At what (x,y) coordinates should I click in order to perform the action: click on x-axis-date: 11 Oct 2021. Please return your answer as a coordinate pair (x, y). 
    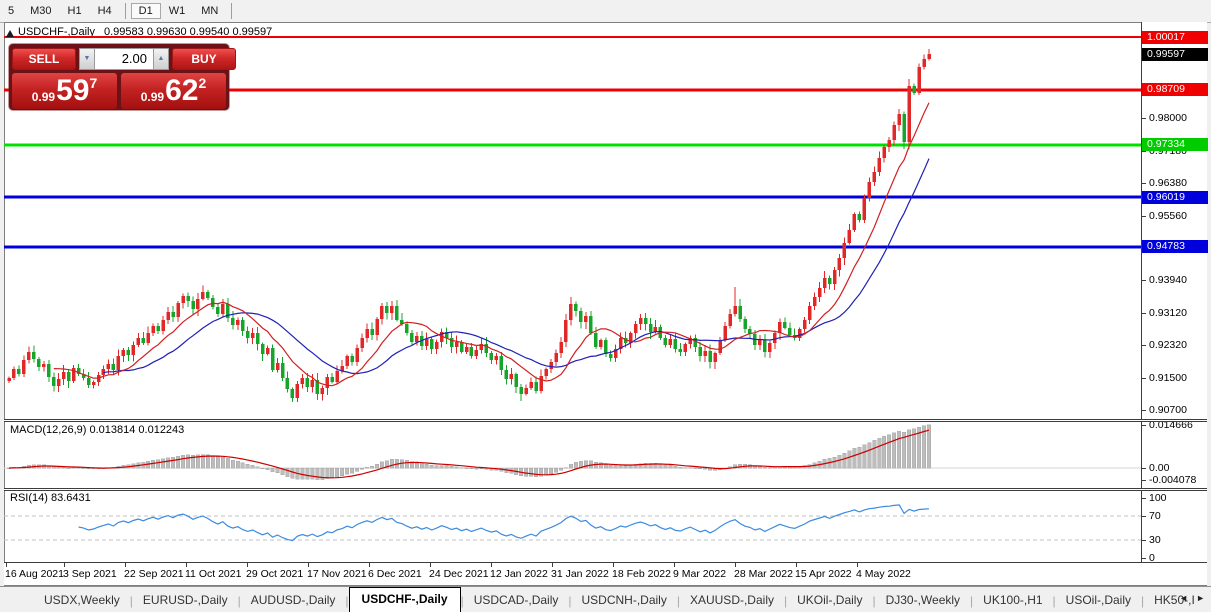
    Looking at the image, I should click on (213, 574).